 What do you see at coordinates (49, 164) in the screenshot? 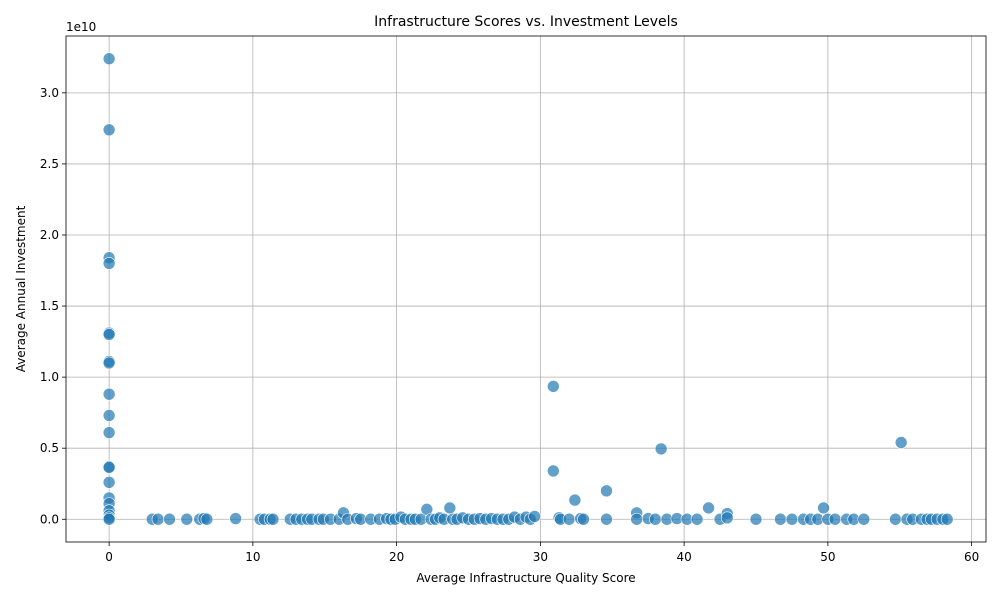
I see `y-tick-label: 2.5` at bounding box center [49, 164].